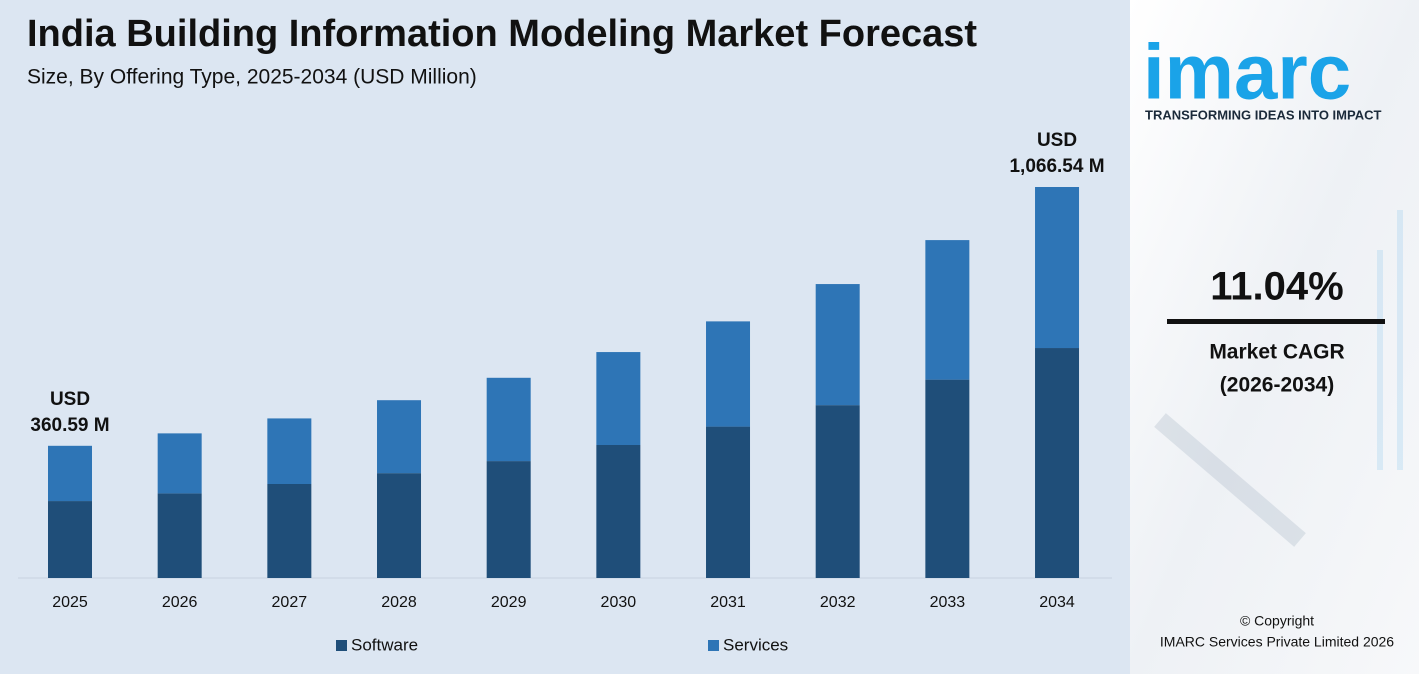 Image resolution: width=1419 pixels, height=674 pixels. Describe the element at coordinates (619, 602) in the screenshot. I see `x-tick-label: 2030` at that location.